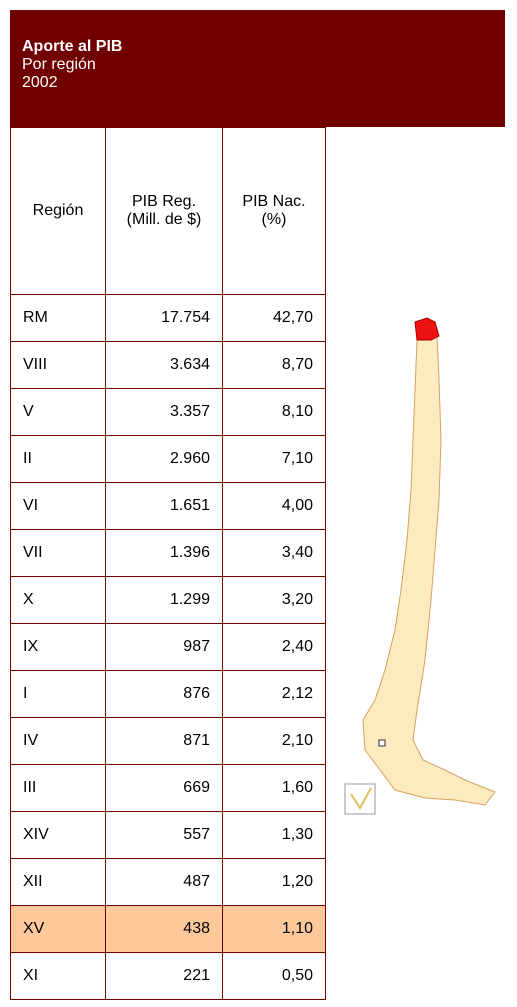 This screenshot has height=1007, width=517. What do you see at coordinates (164, 506) in the screenshot?
I see `table-cell: 1.651` at bounding box center [164, 506].